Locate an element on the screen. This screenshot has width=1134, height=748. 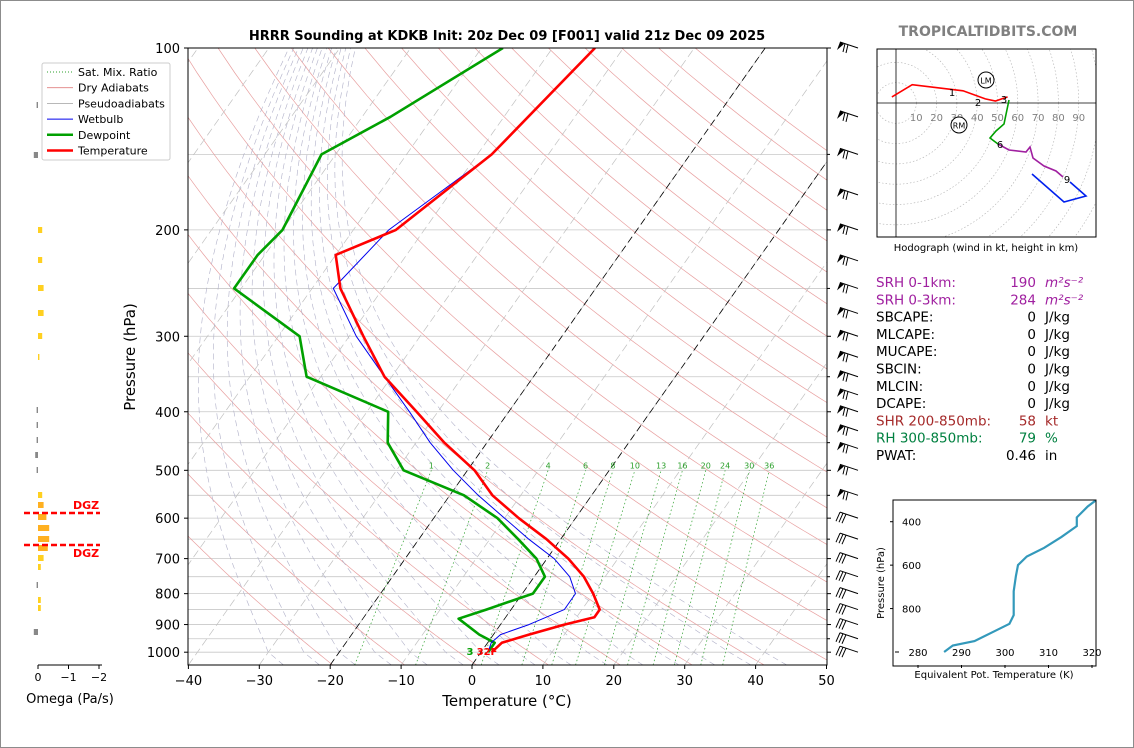
mixing-ratio-label: 10 is located at coordinates (635, 465).